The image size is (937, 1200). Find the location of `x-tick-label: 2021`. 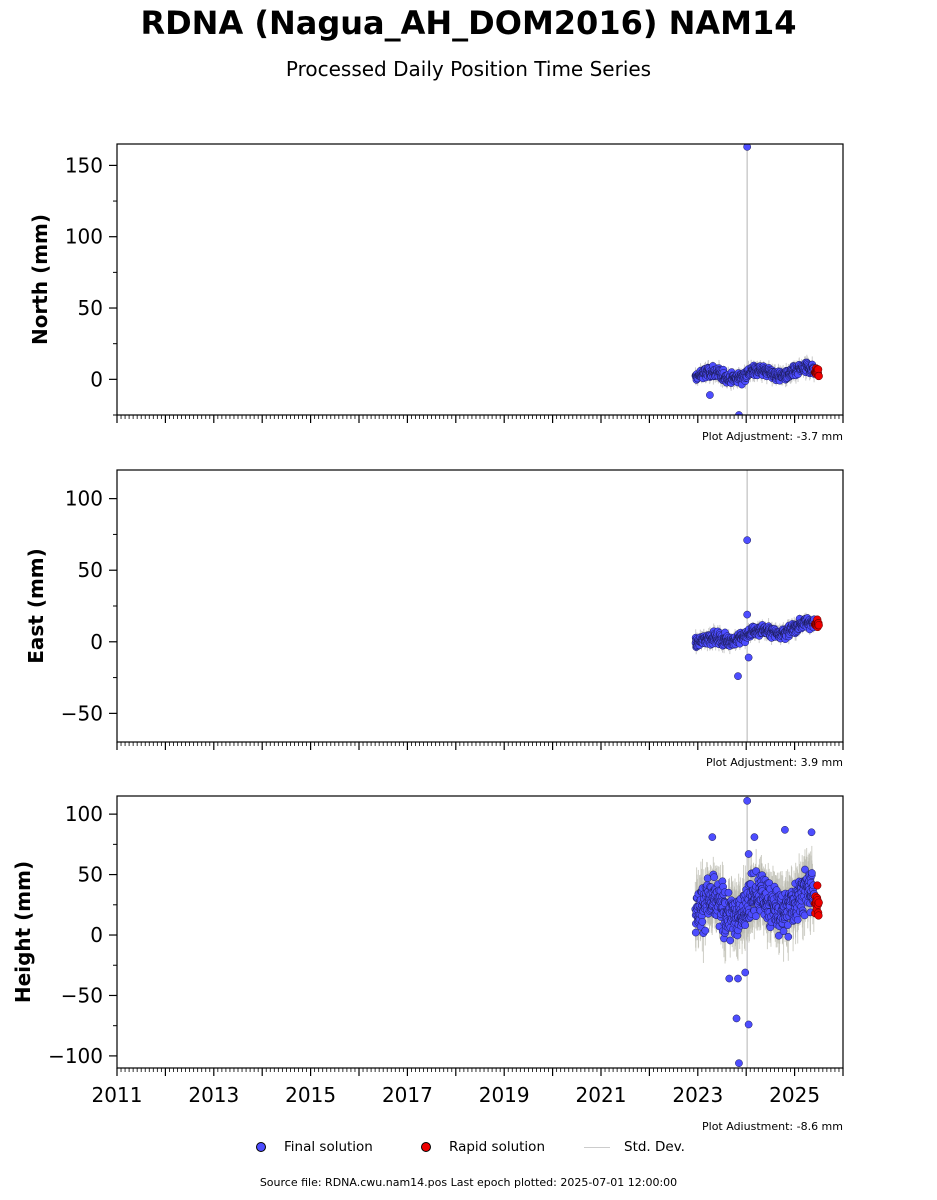

x-tick-label: 2021 is located at coordinates (601, 1095).